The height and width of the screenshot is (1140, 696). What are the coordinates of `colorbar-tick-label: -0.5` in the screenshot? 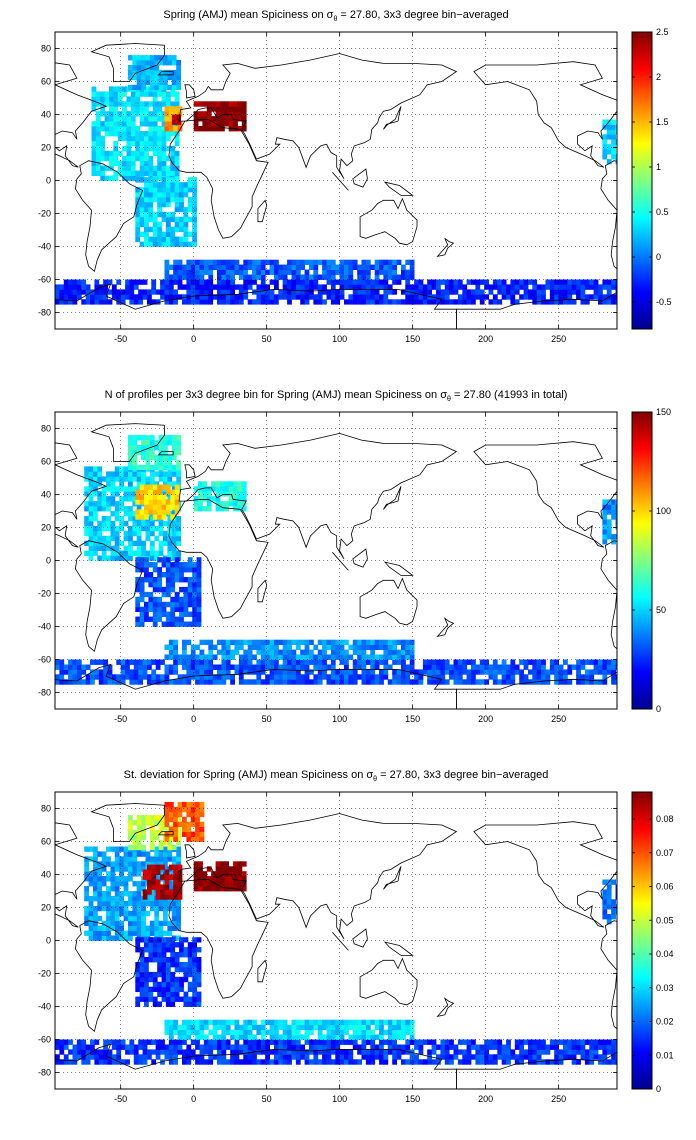 It's located at (664, 302).